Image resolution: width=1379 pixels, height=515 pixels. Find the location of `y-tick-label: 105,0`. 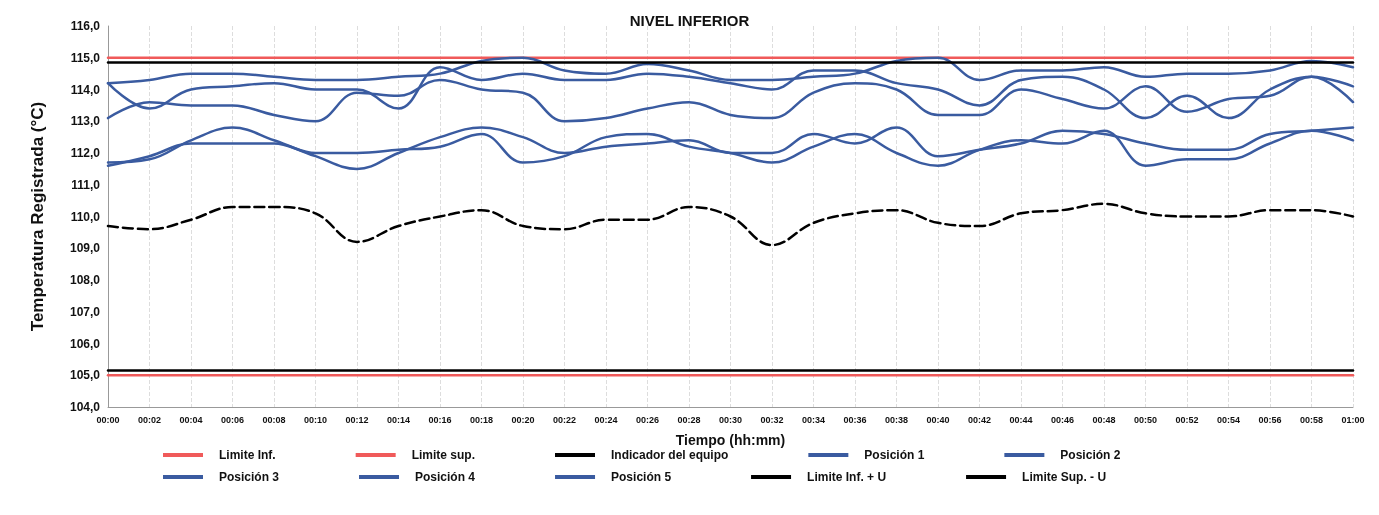

y-tick-label: 105,0 is located at coordinates (85, 375).